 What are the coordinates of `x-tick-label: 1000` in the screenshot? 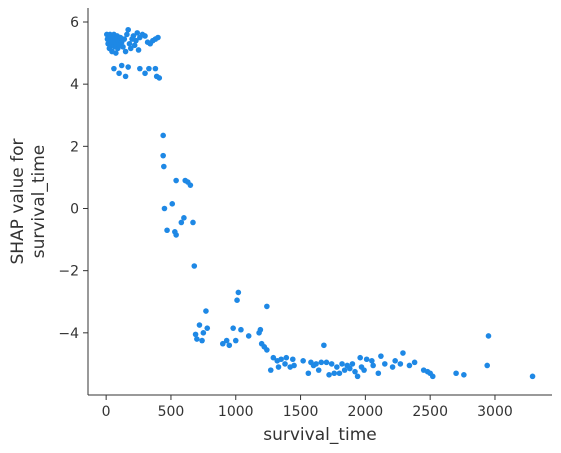 It's located at (236, 412).